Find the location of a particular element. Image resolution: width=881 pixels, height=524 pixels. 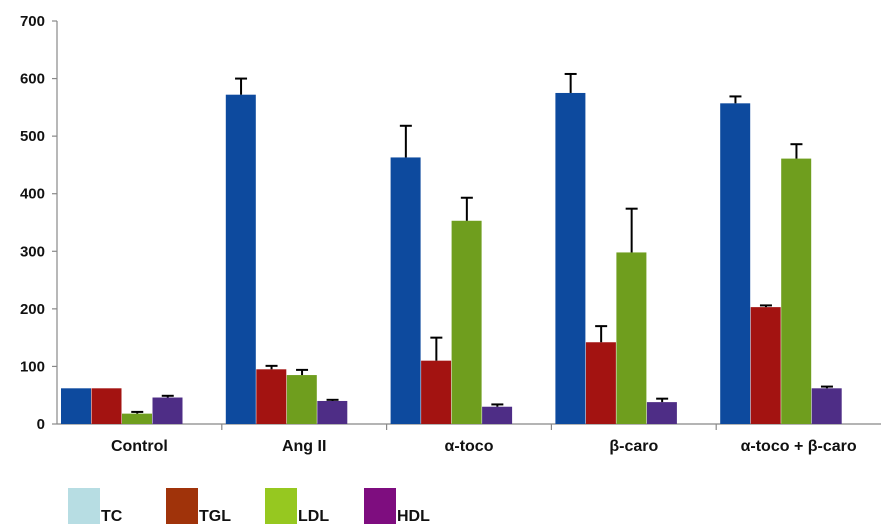

x-category-label: β-caro is located at coordinates (633, 446).